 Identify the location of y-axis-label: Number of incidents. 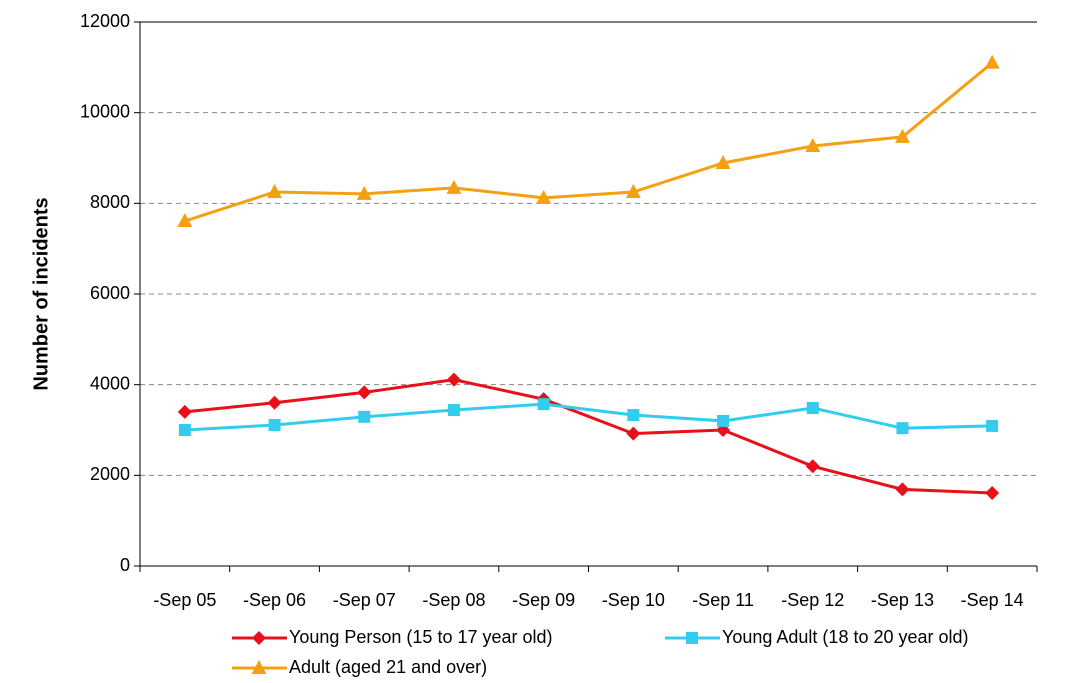
(41, 293).